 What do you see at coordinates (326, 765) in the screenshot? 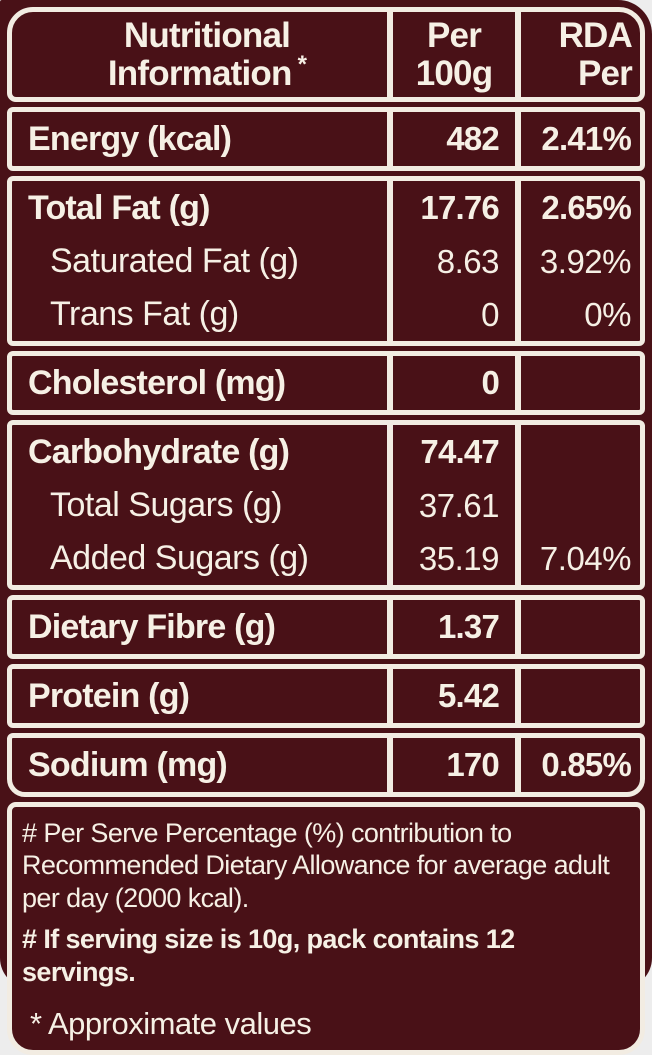
I see `nutrient-section: Sodium (mg) 170 0.85%` at bounding box center [326, 765].